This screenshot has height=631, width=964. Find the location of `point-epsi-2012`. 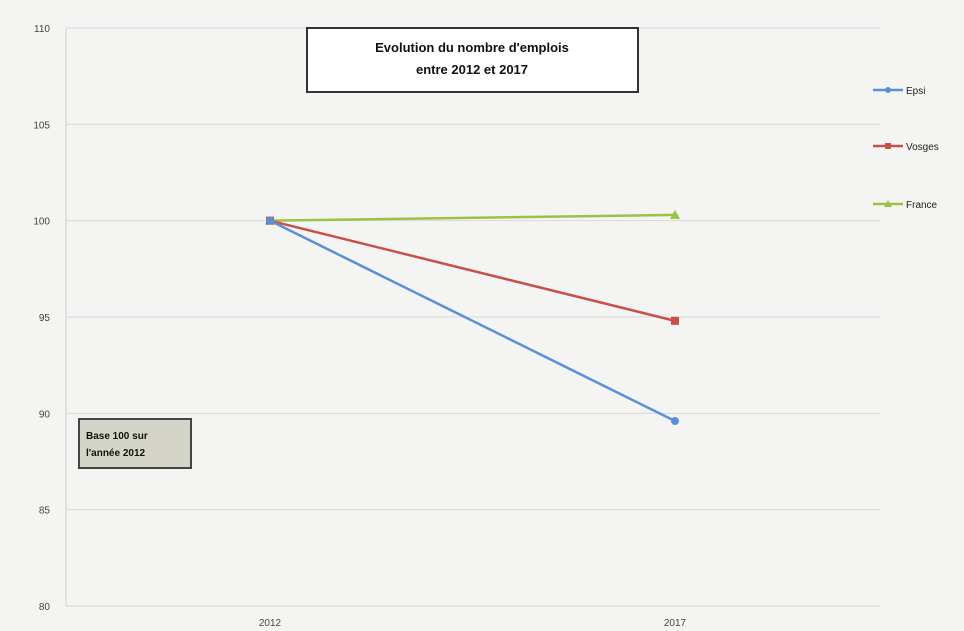

point-epsi-2012 is located at coordinates (270, 220).